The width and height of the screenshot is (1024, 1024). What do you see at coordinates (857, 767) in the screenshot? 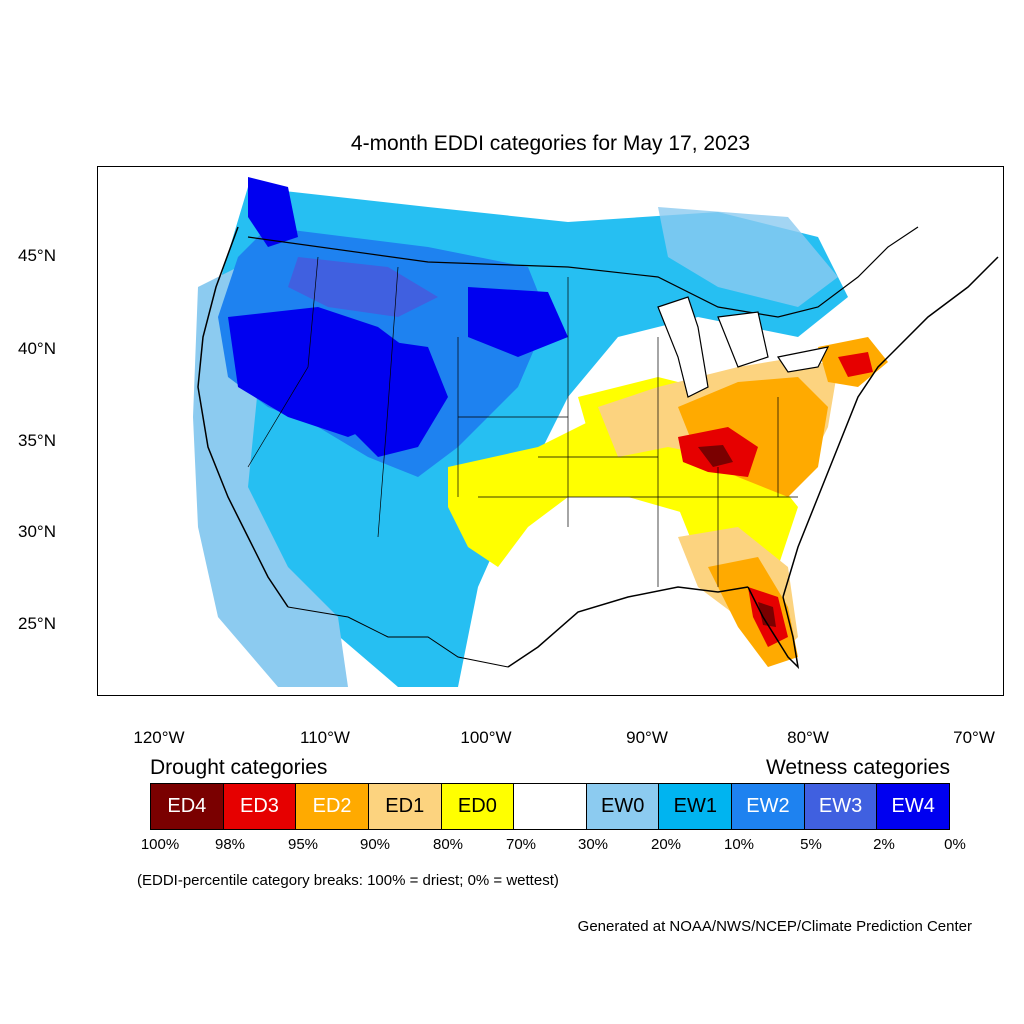
I see `wetness-categories-title: Wetness categories` at bounding box center [857, 767].